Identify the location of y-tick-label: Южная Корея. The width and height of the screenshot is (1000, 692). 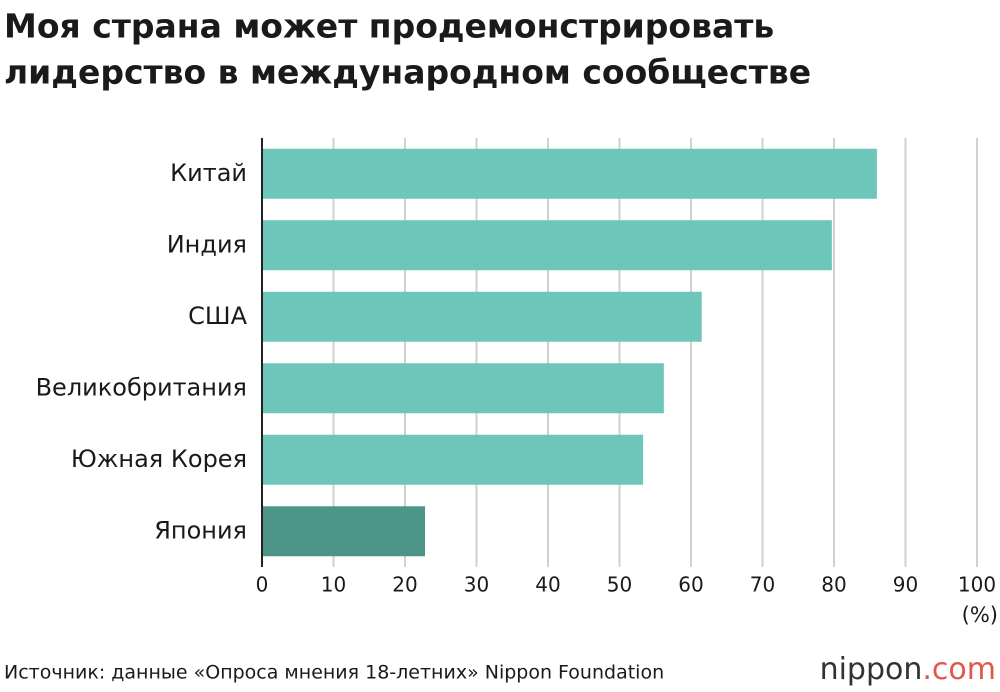
(159, 459).